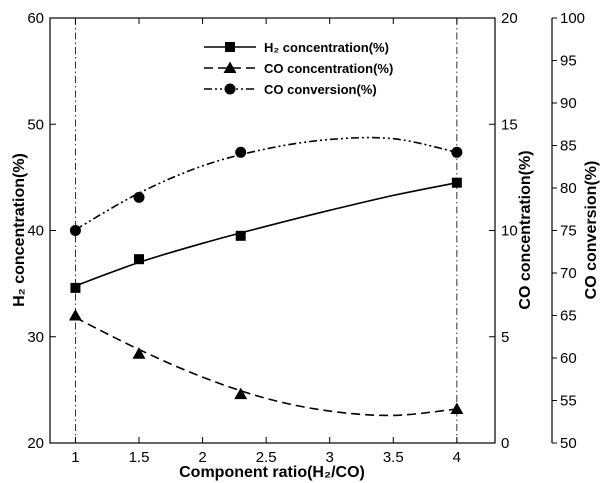 Image resolution: width=602 pixels, height=483 pixels. Describe the element at coordinates (572, 18) in the screenshot. I see `co-conversion-tick-label-11: 100` at that location.